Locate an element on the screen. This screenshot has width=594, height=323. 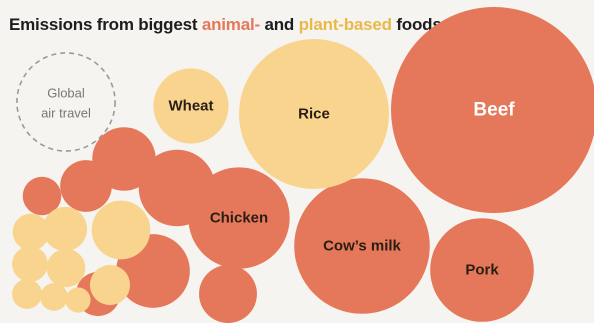
bubble-label: Pork is located at coordinates (482, 270).